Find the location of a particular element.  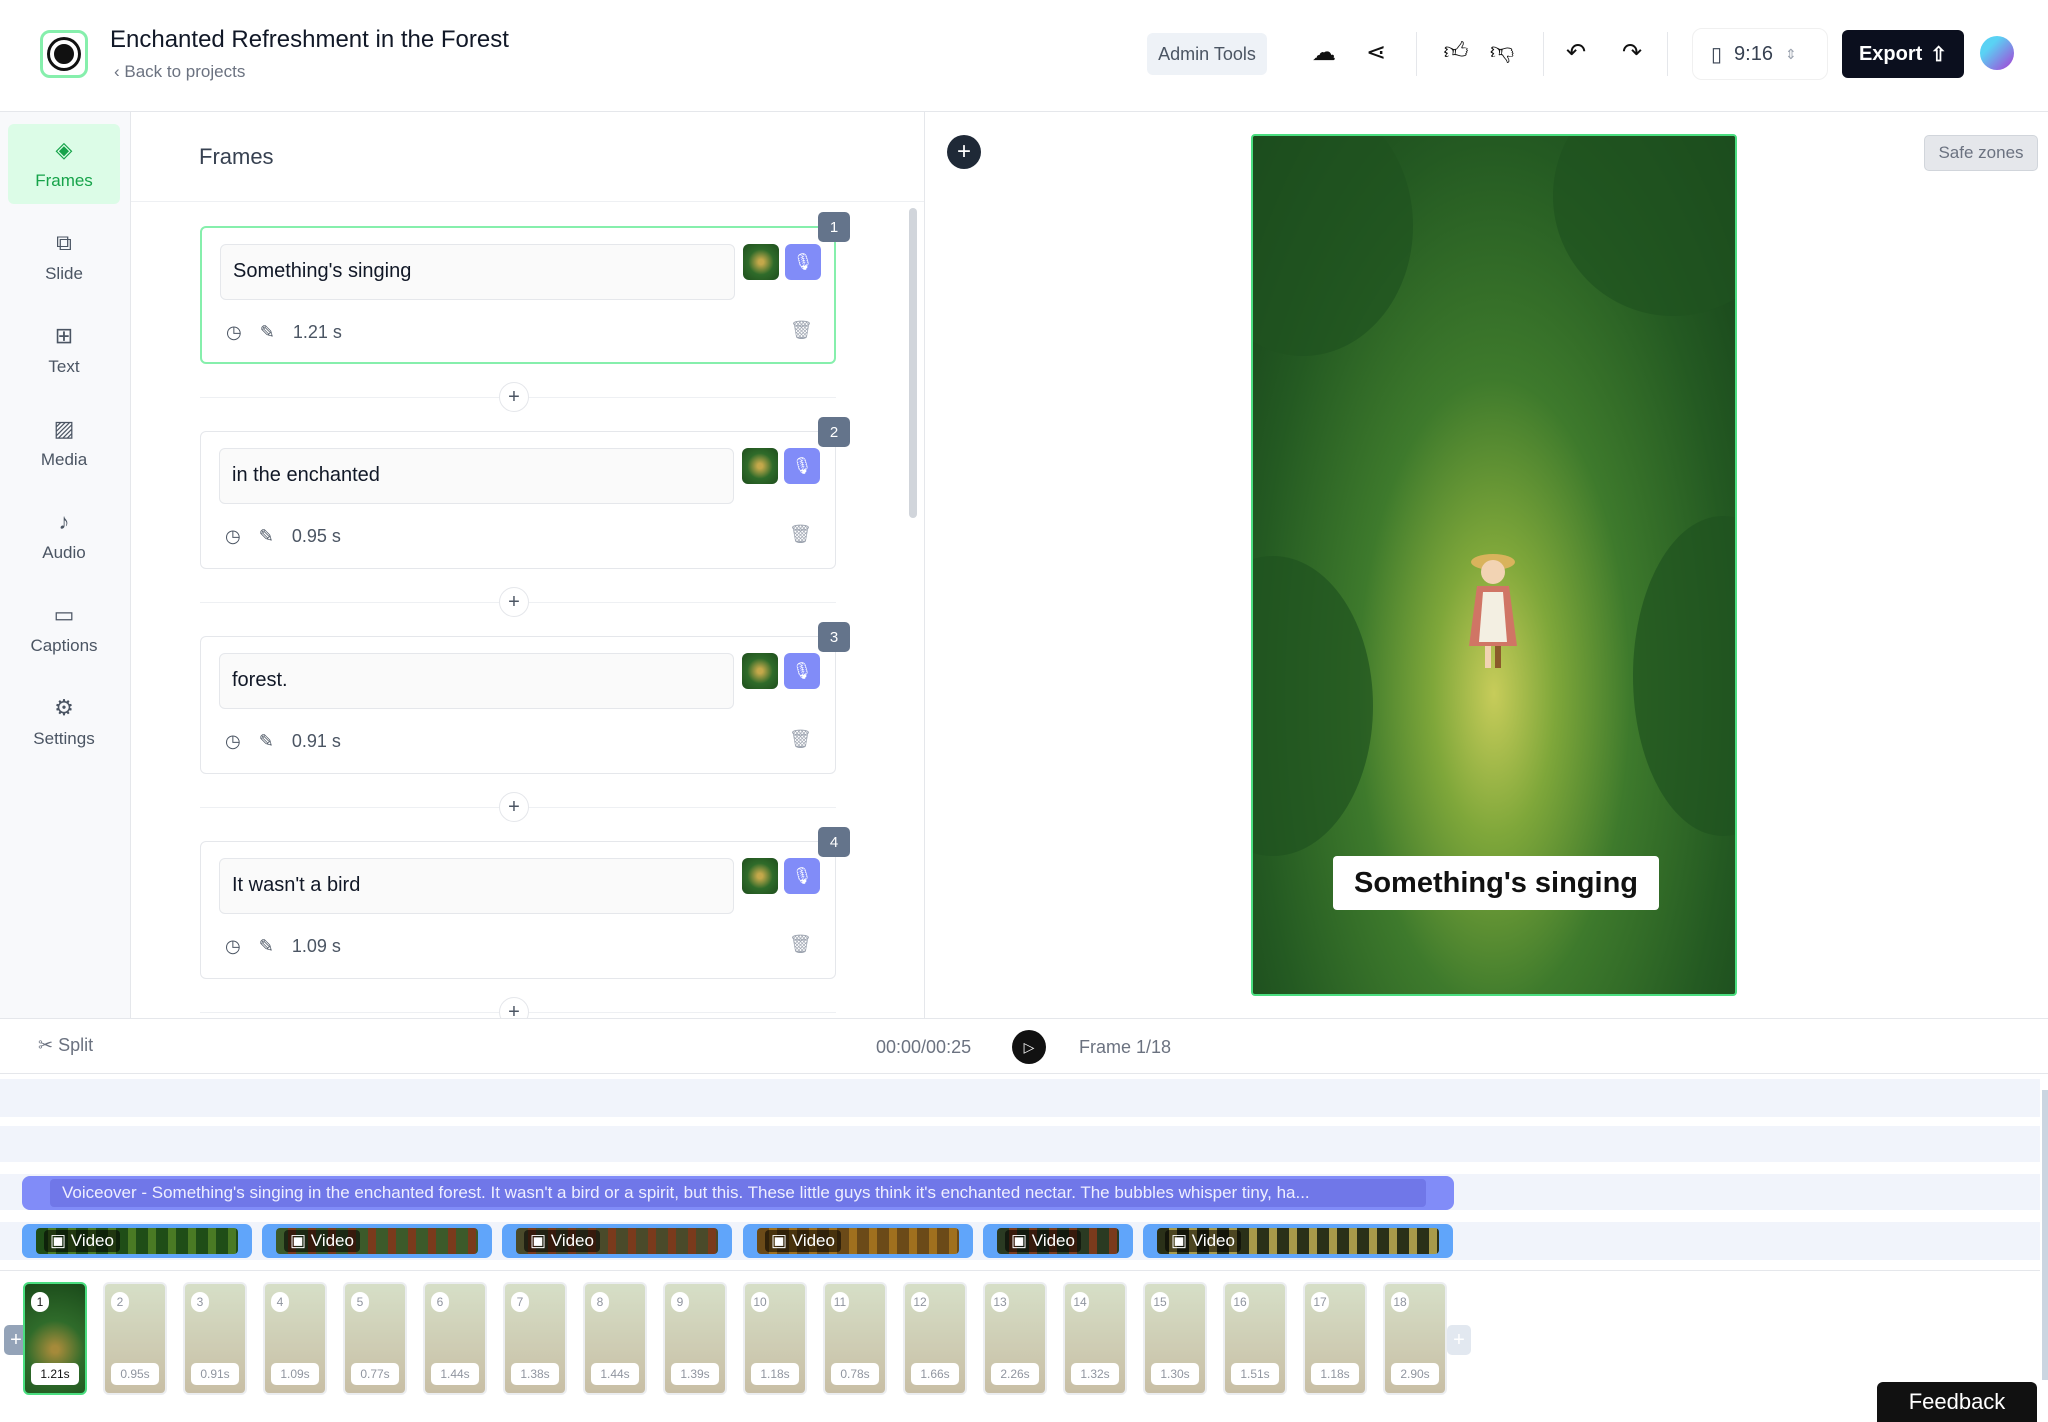

nav-label: Captions is located at coordinates (64, 645).